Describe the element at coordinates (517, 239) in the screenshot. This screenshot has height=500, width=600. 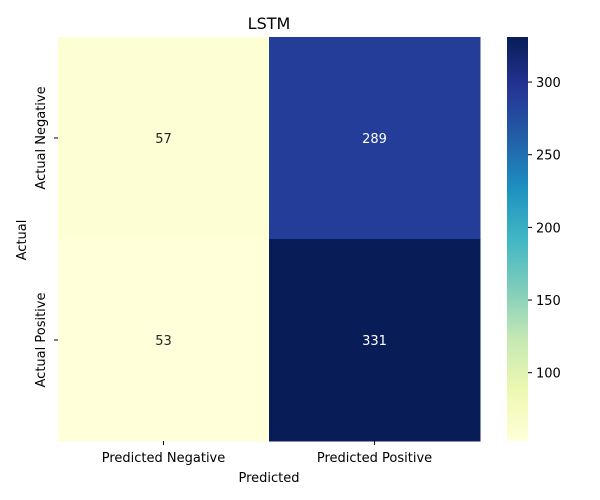
I see `colorbar-gradient` at that location.